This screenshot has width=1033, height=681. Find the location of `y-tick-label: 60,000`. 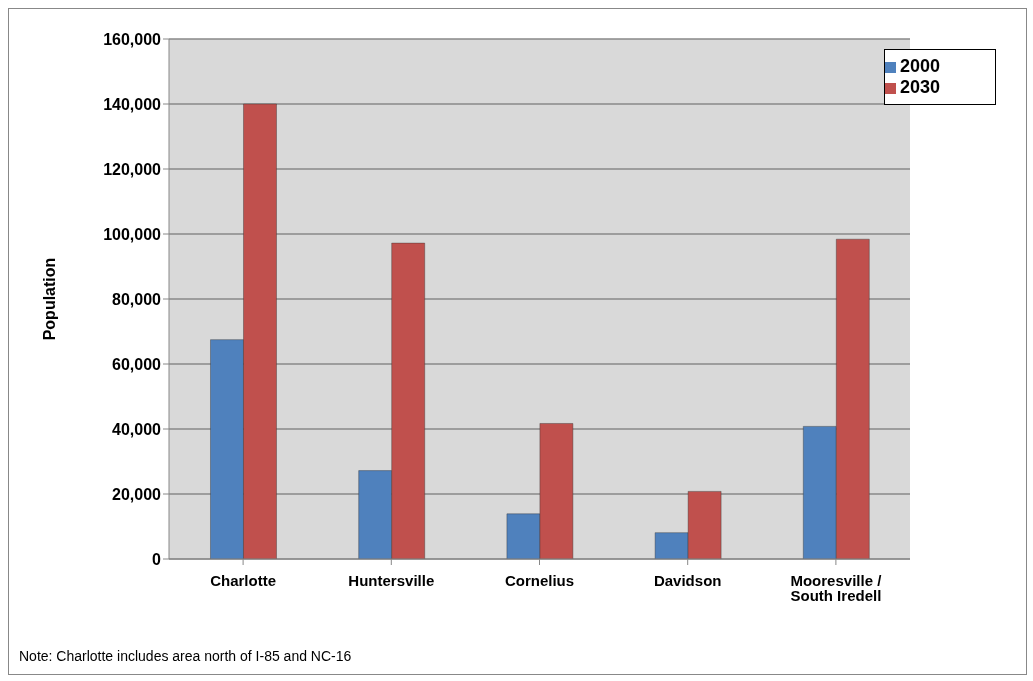

y-tick-label: 60,000 is located at coordinates (137, 364).